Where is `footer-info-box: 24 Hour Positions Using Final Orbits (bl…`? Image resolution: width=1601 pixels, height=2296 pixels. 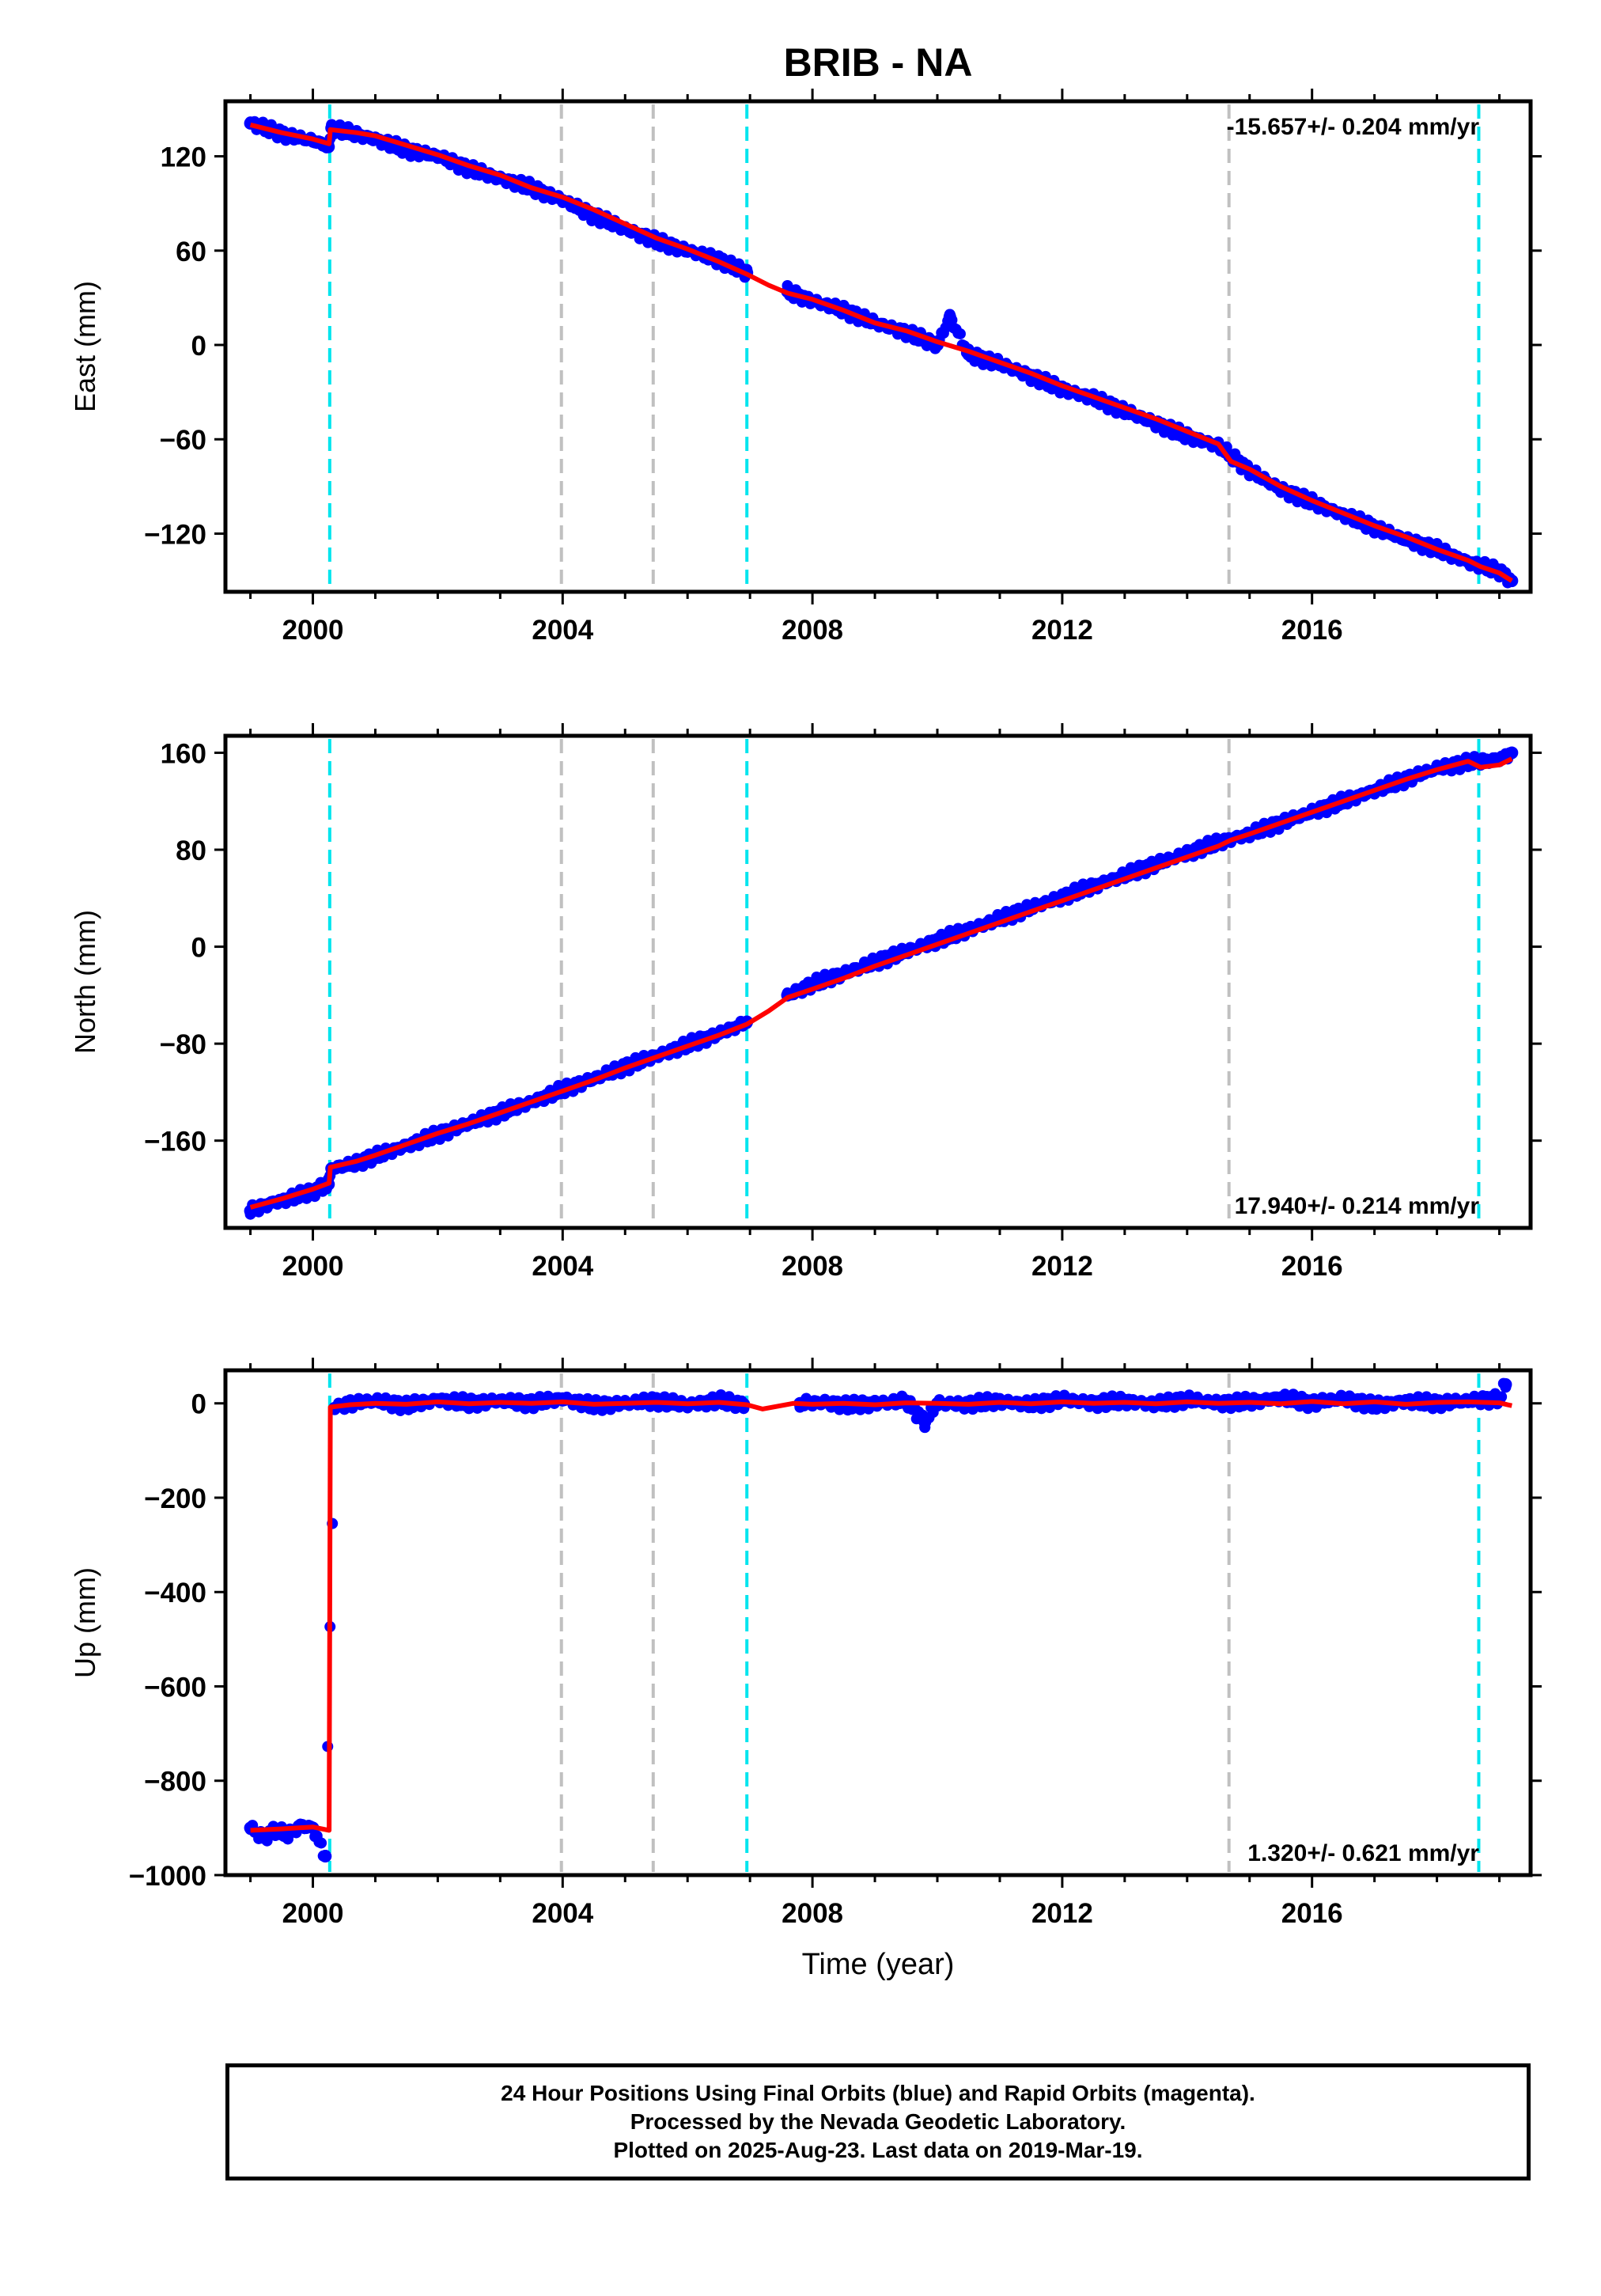 footer-info-box: 24 Hour Positions Using Final Orbits (bl… is located at coordinates (878, 2121).